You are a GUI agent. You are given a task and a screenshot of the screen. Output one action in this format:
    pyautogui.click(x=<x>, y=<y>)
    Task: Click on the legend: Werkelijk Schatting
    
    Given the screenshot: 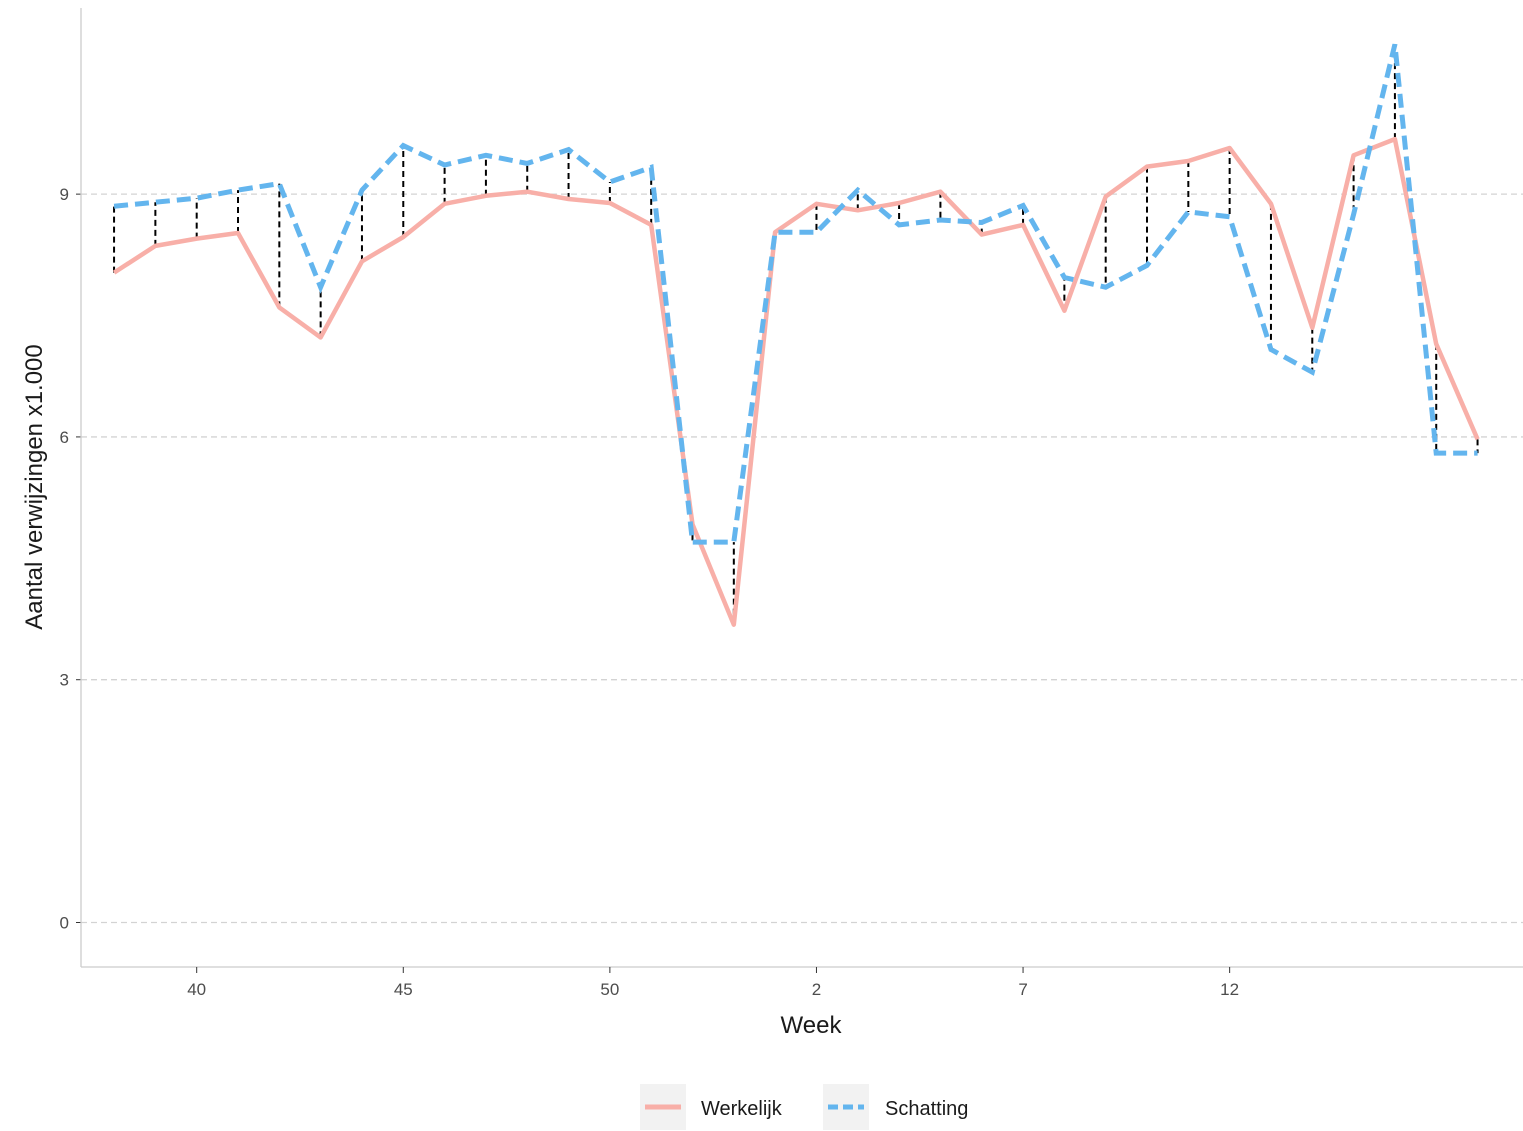 What is the action you would take?
    pyautogui.click(x=804, y=1107)
    